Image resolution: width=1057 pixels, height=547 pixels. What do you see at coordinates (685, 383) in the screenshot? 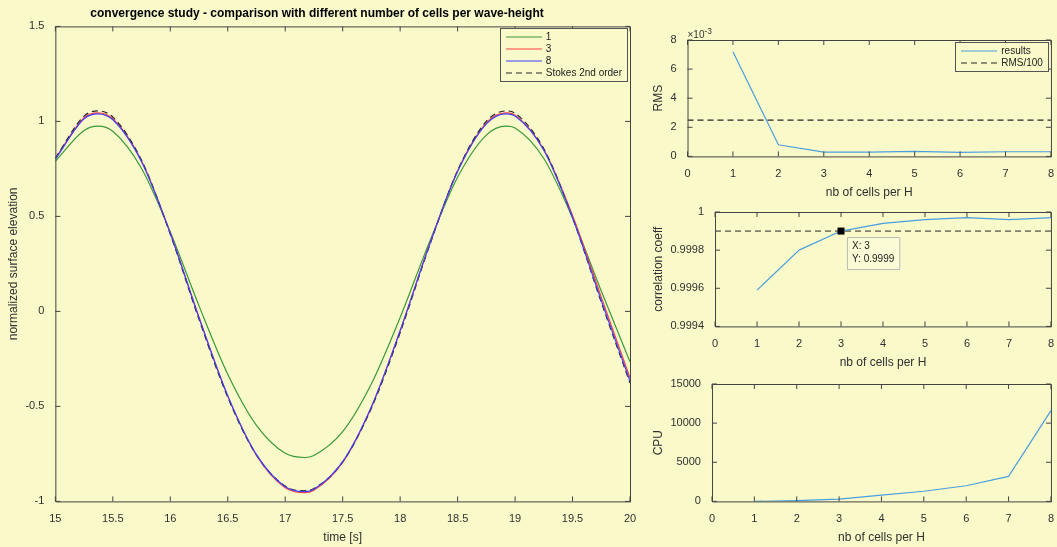
I see `y-tick-label: 15000` at bounding box center [685, 383].